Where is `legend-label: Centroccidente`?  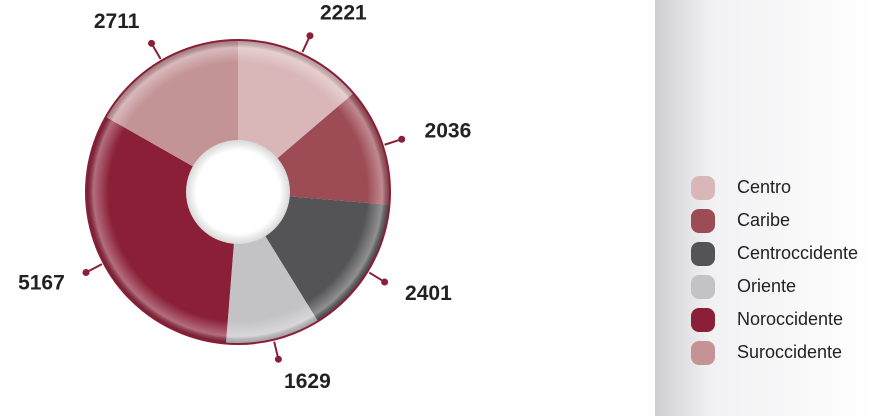
legend-label: Centroccidente is located at coordinates (797, 253).